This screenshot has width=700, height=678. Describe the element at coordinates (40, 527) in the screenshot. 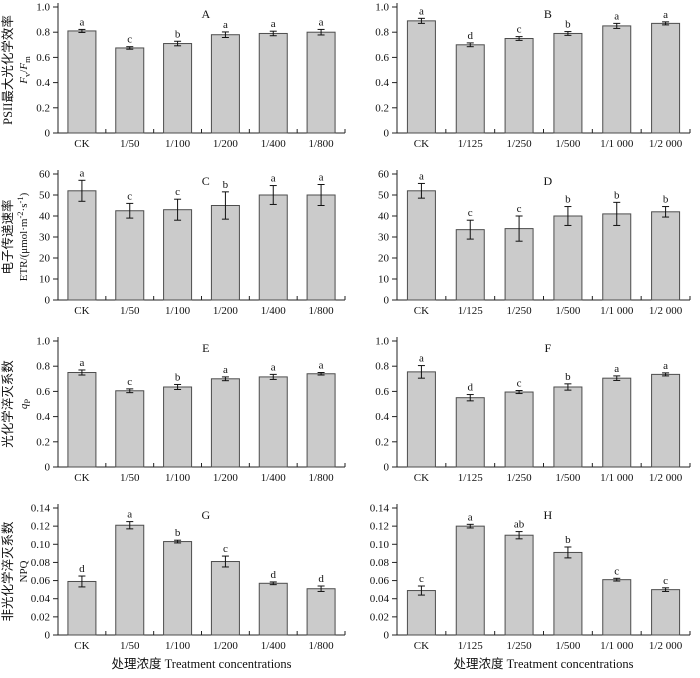

I see `y-tick-label: 0.12` at that location.